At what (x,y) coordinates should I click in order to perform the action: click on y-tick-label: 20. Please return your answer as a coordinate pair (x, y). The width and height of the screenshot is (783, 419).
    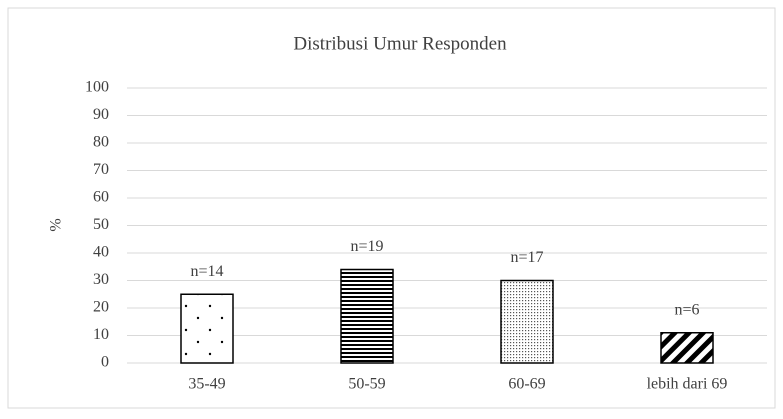
    Looking at the image, I should click on (101, 307).